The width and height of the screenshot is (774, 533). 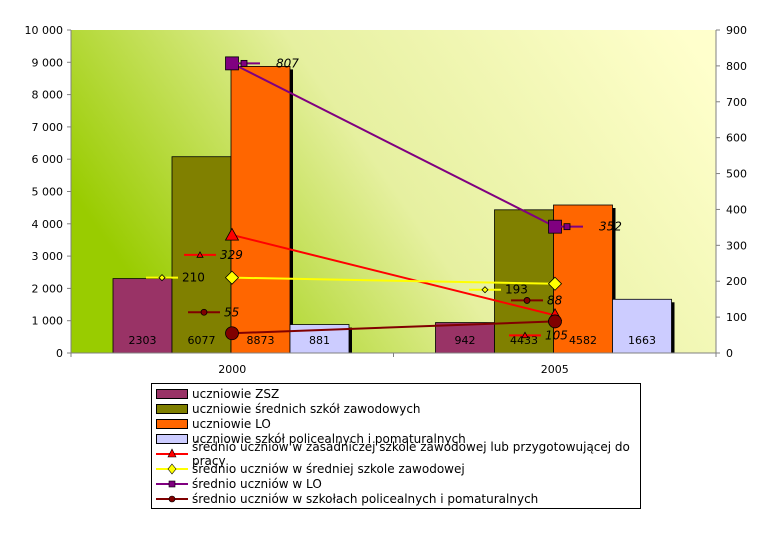 I want to click on right-tick-label: 100, so click(x=736, y=317).